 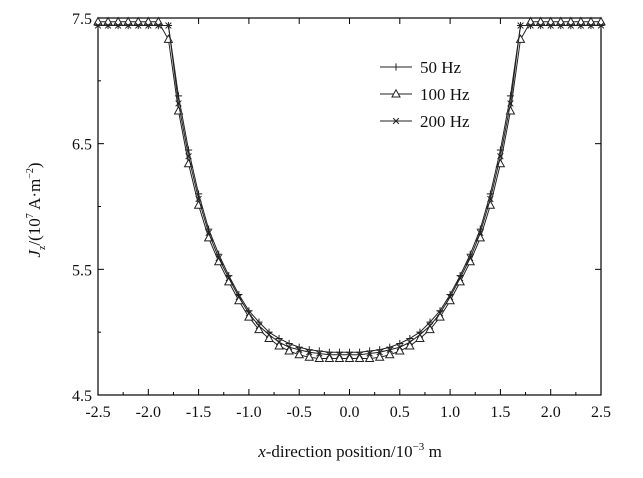 What do you see at coordinates (445, 94) in the screenshot?
I see `legend-label: 100 Hz` at bounding box center [445, 94].